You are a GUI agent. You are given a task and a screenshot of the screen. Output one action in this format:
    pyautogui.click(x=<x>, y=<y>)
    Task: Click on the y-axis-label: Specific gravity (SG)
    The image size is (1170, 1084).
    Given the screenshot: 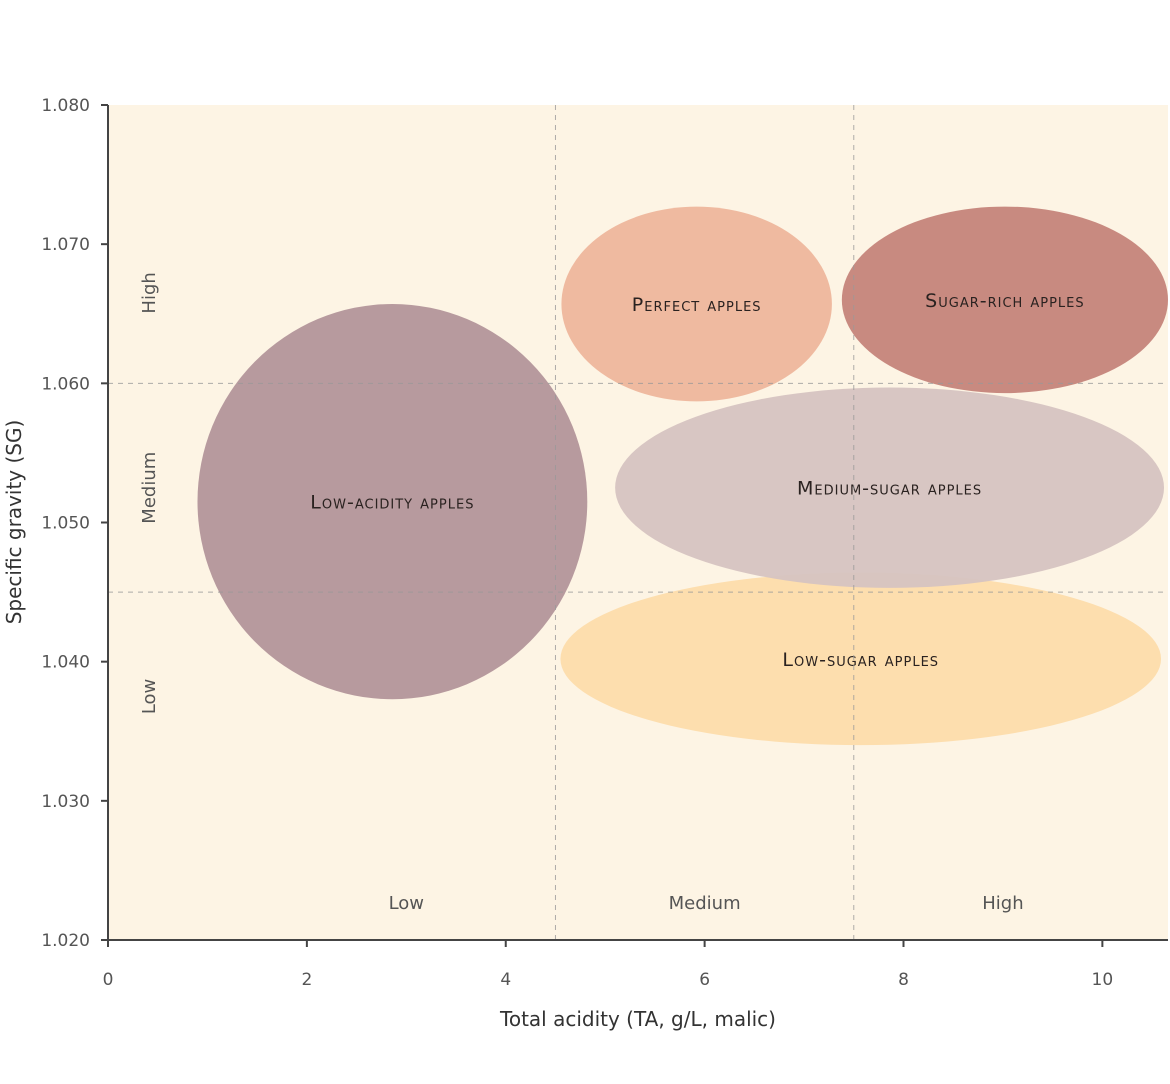 What is the action you would take?
    pyautogui.click(x=14, y=522)
    